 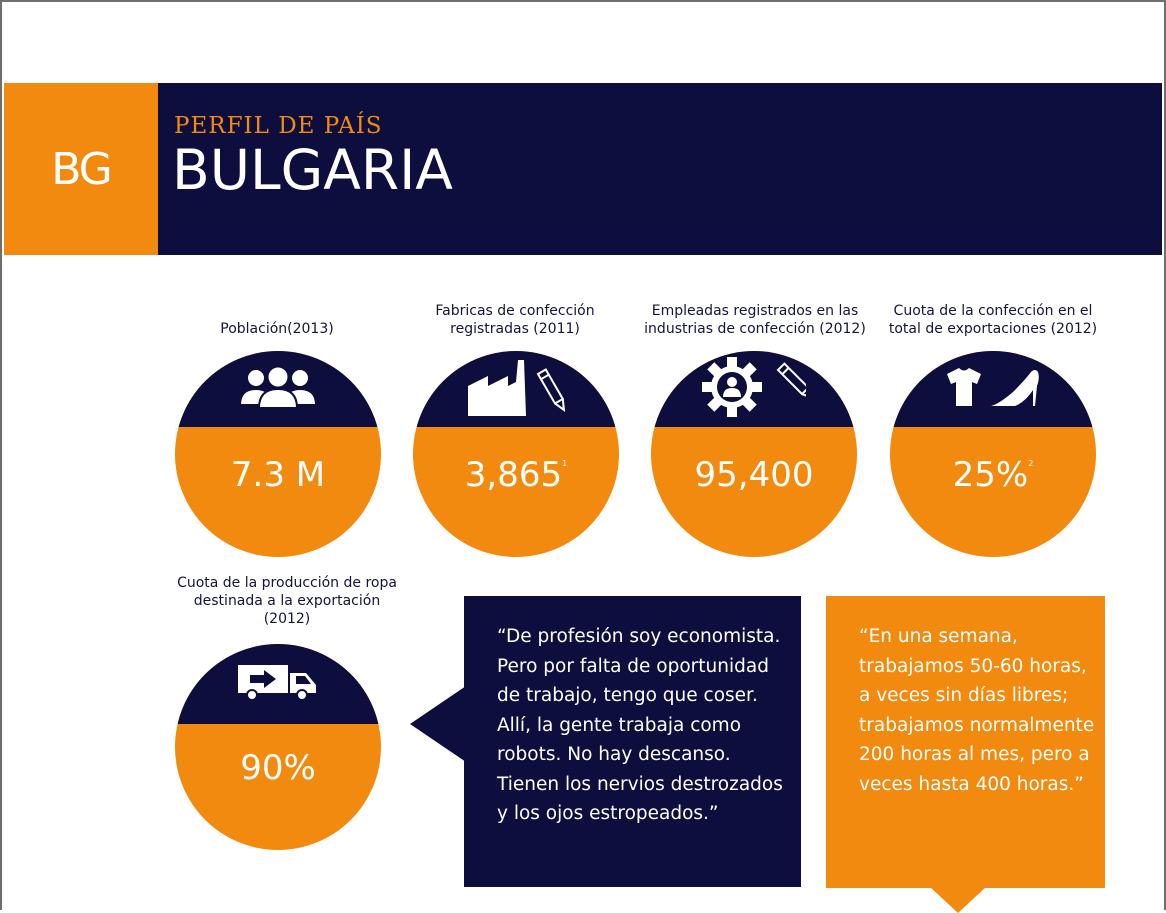 I want to click on profile-kicker: PERFIL DE PAÍS, so click(x=278, y=126).